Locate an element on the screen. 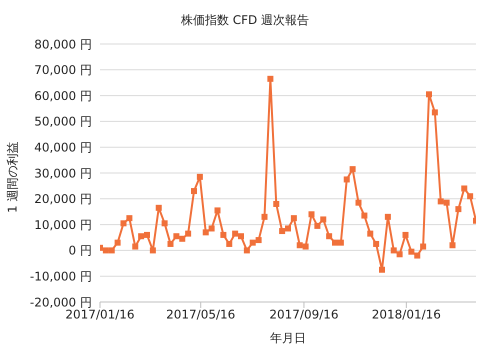 The image size is (480, 360). y-tick-label: 40,000 円 is located at coordinates (63, 147).